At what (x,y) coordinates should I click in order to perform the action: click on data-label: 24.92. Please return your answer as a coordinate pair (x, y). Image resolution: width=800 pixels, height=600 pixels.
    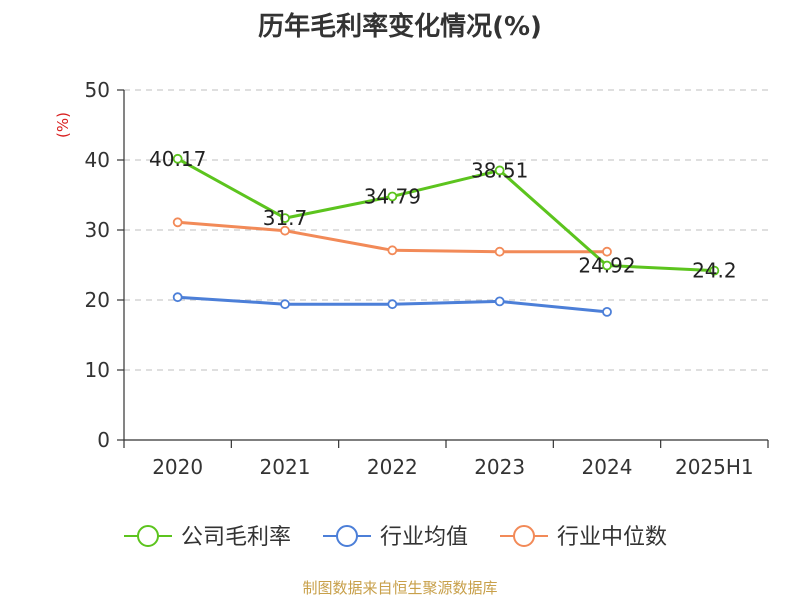
    Looking at the image, I should click on (606, 266).